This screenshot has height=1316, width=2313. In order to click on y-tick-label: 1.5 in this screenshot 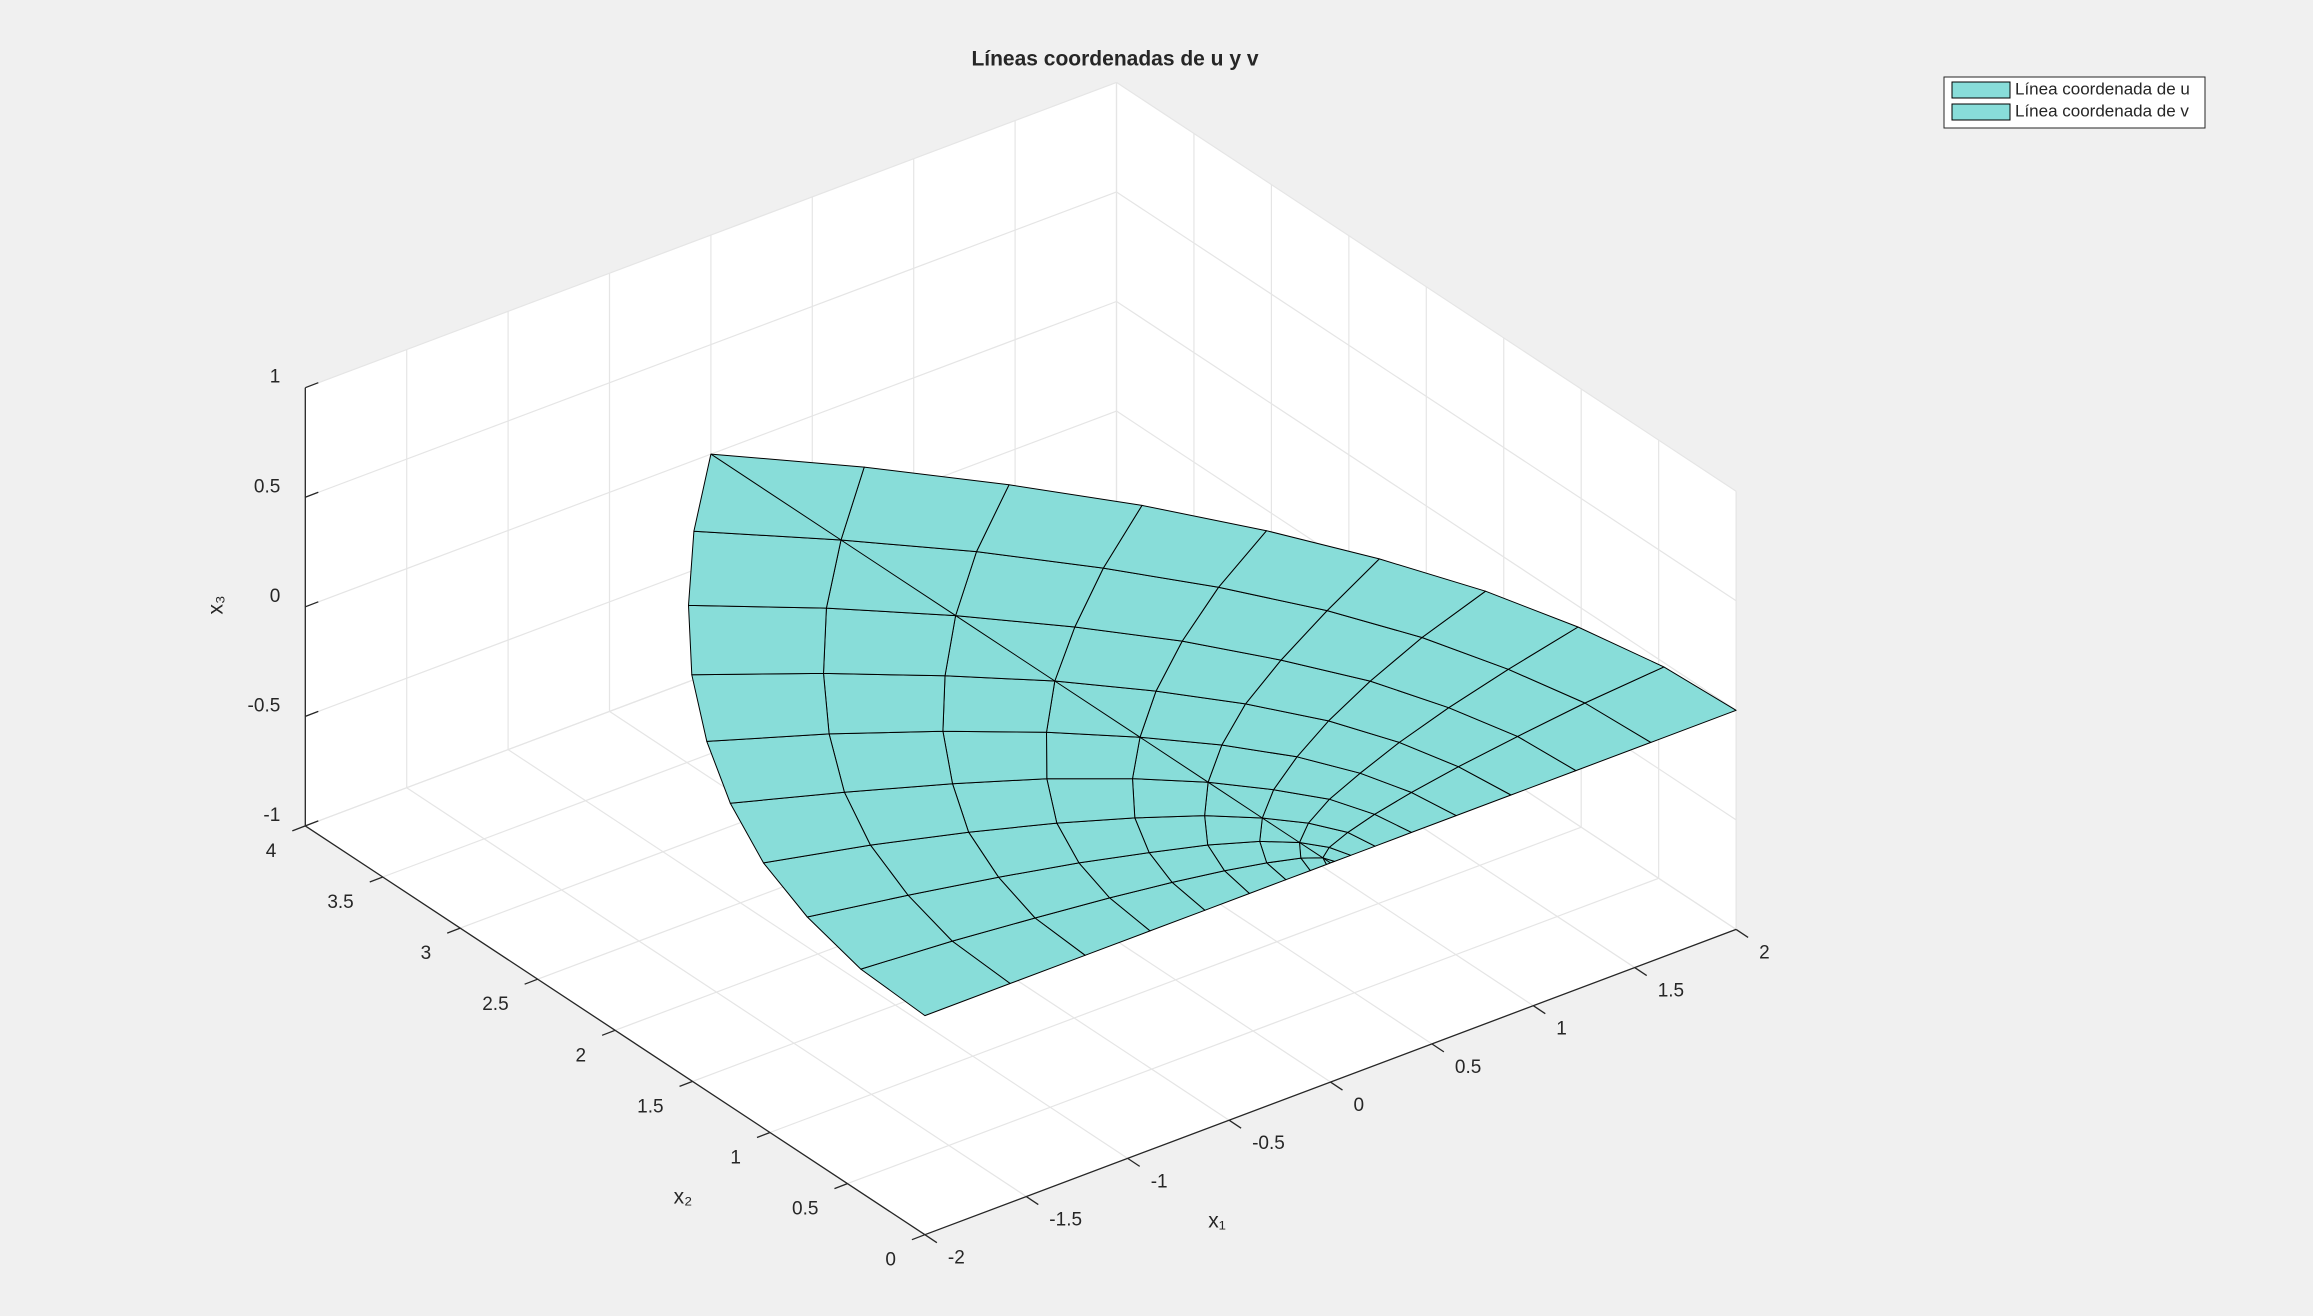, I will do `click(650, 1106)`.